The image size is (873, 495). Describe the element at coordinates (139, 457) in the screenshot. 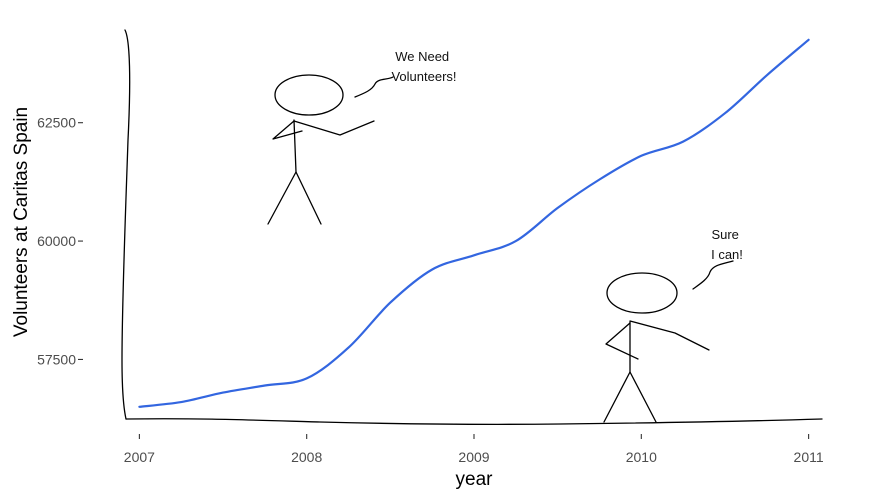

I see `x-tick-label: 2007` at that location.